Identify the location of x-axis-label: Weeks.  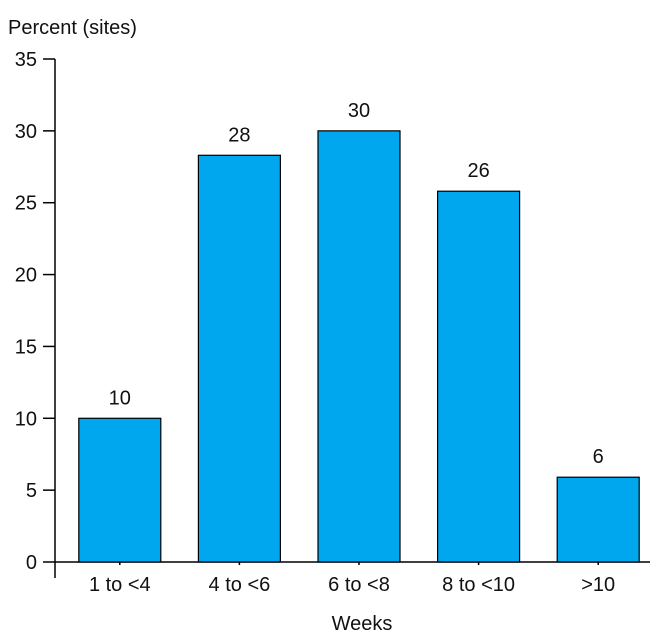
(362, 623).